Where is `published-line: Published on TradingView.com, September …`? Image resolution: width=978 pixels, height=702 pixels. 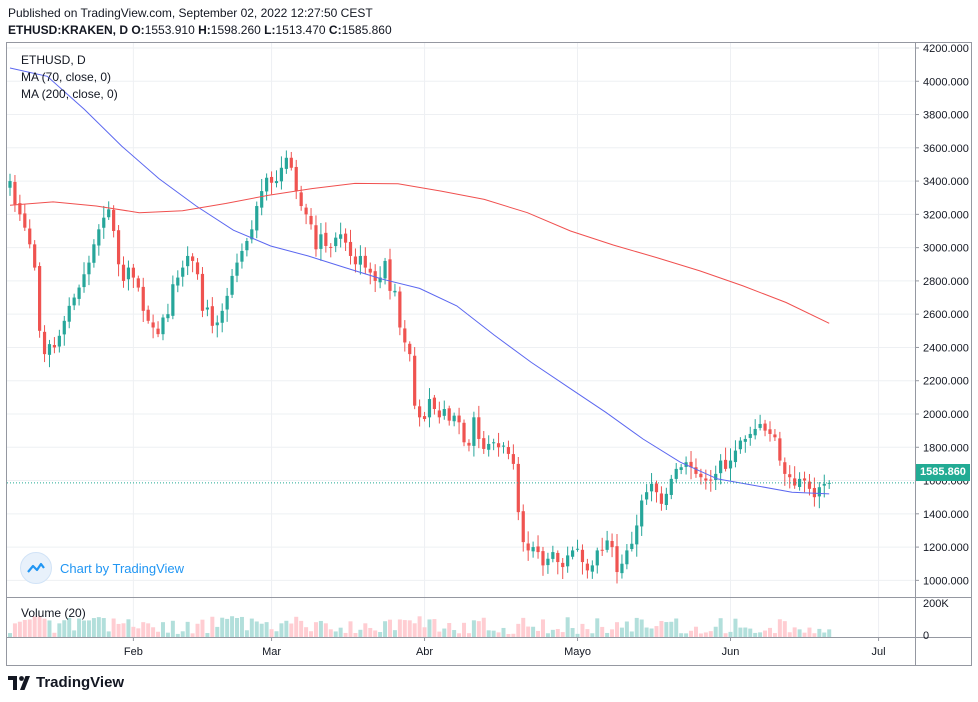 published-line: Published on TradingView.com, September … is located at coordinates (190, 13).